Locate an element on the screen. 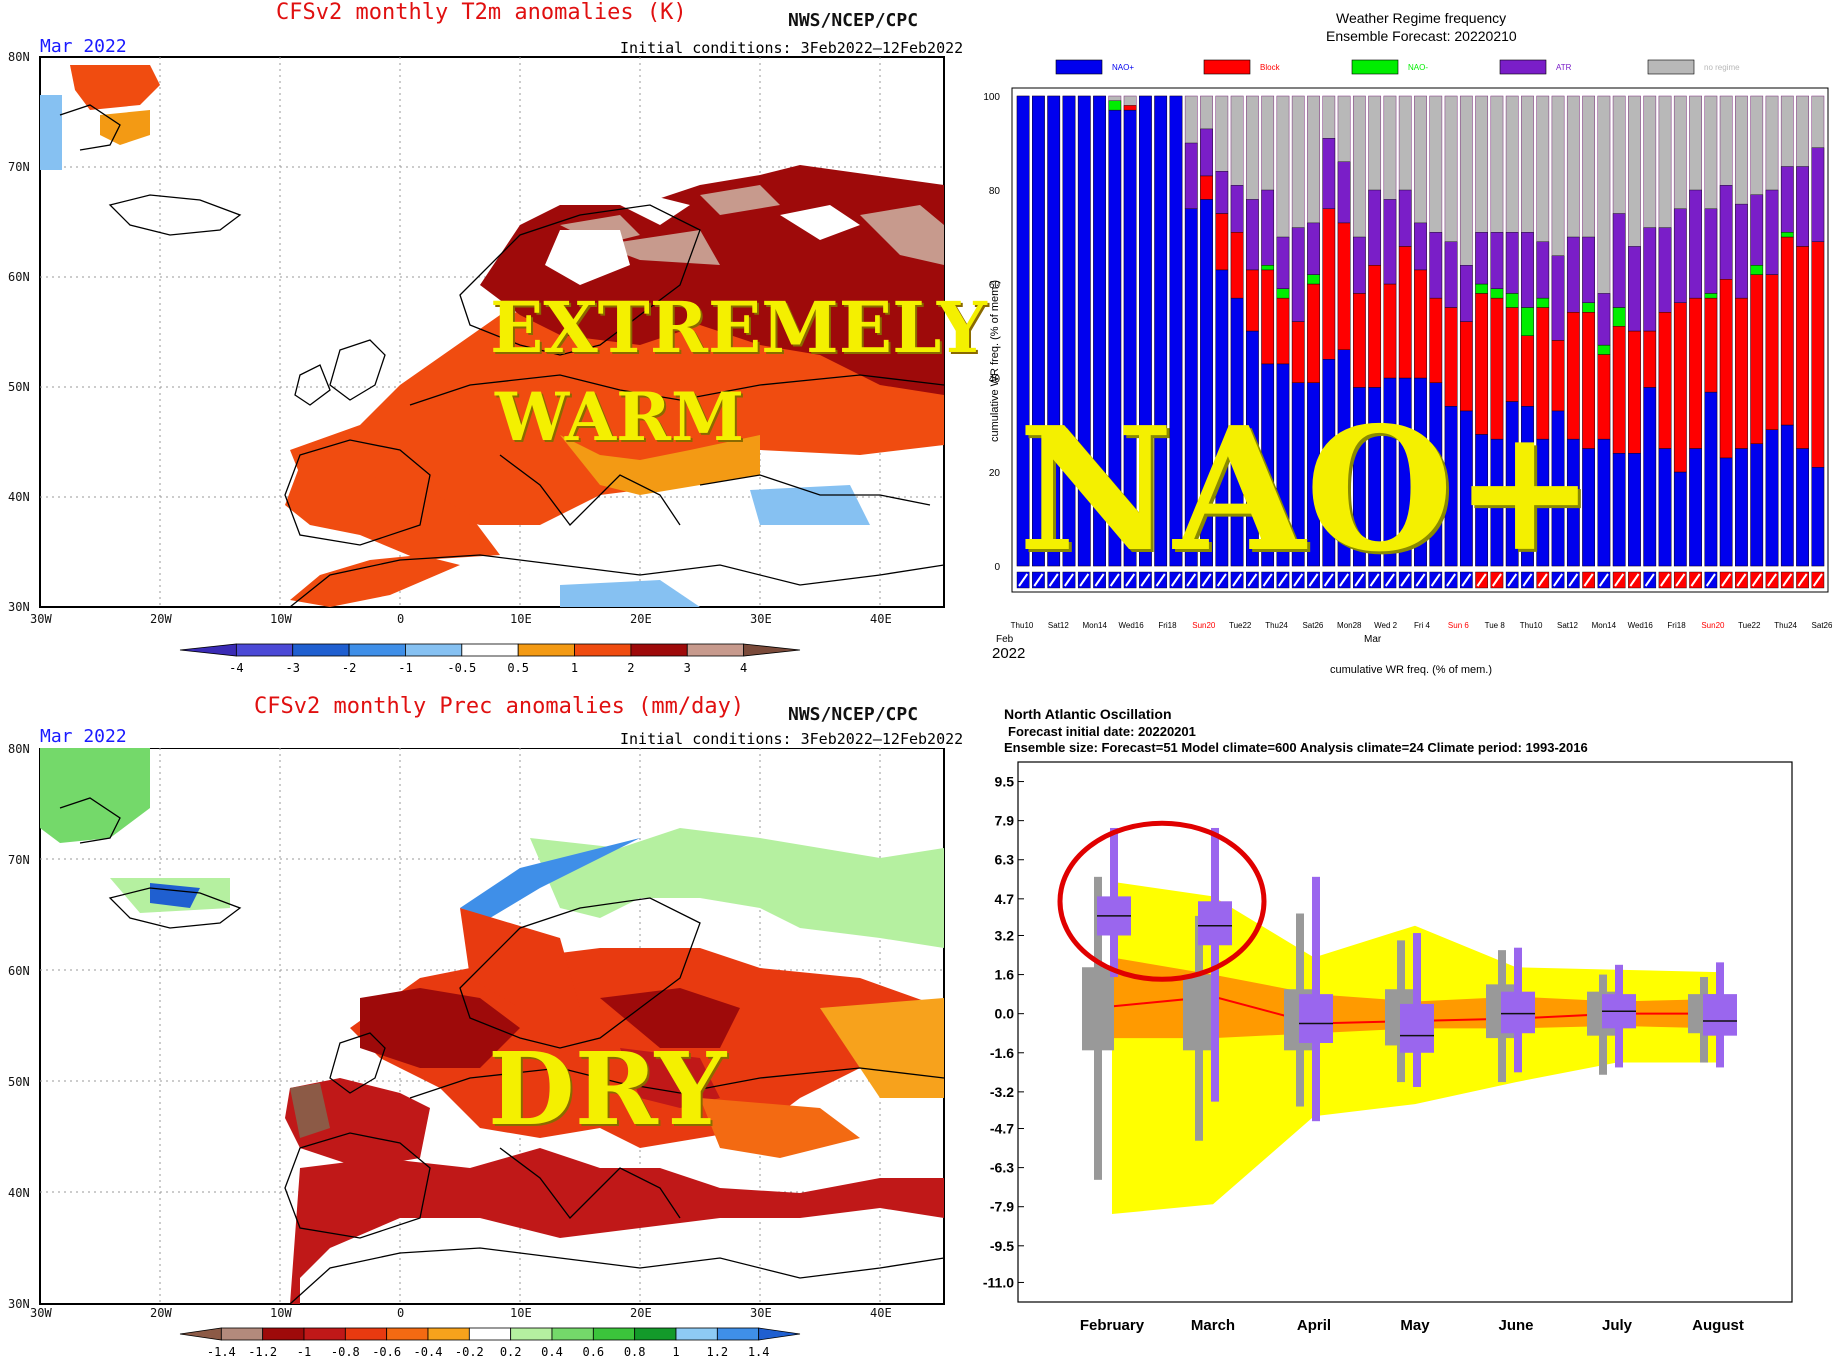  regime-x-tick: Fri 4 is located at coordinates (1422, 625).